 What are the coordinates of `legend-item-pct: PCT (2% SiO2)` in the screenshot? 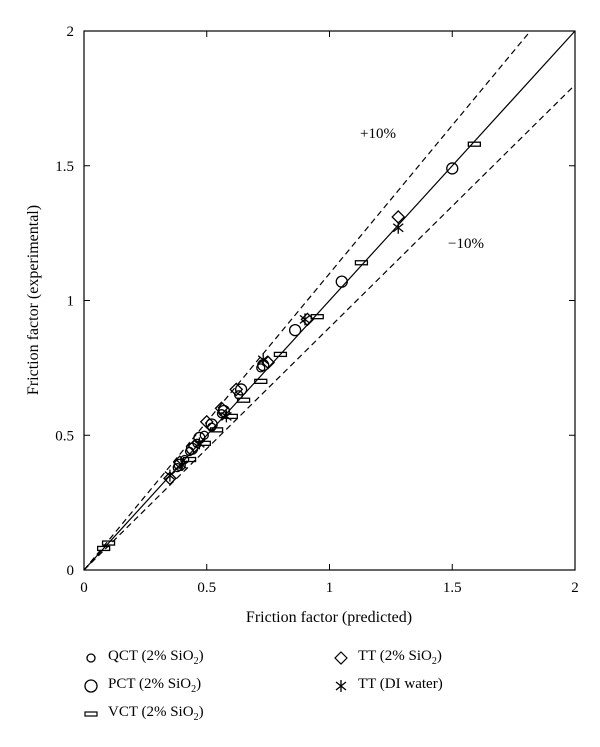 It's located at (142, 685).